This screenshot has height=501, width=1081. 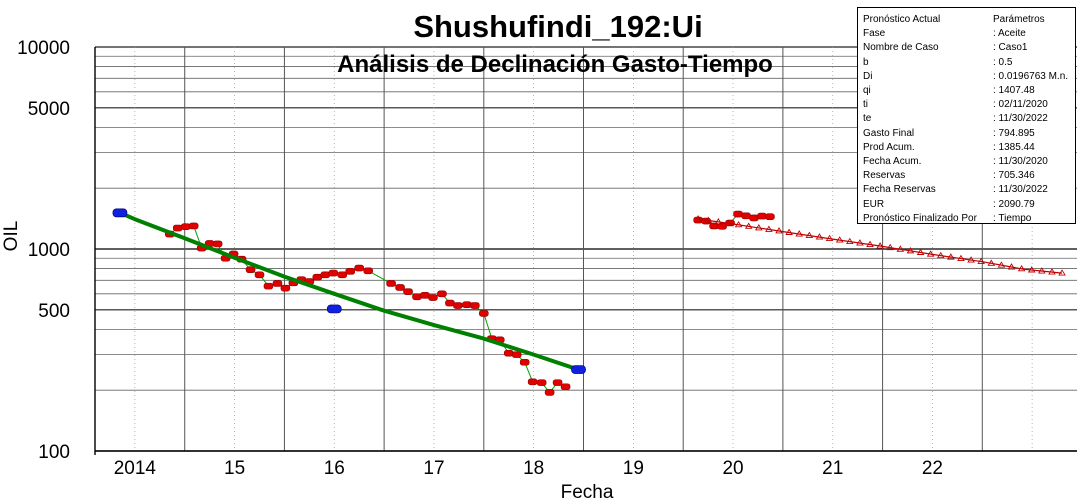 I want to click on chart-title: Shushufindi_192:Ui, so click(x=557, y=26).